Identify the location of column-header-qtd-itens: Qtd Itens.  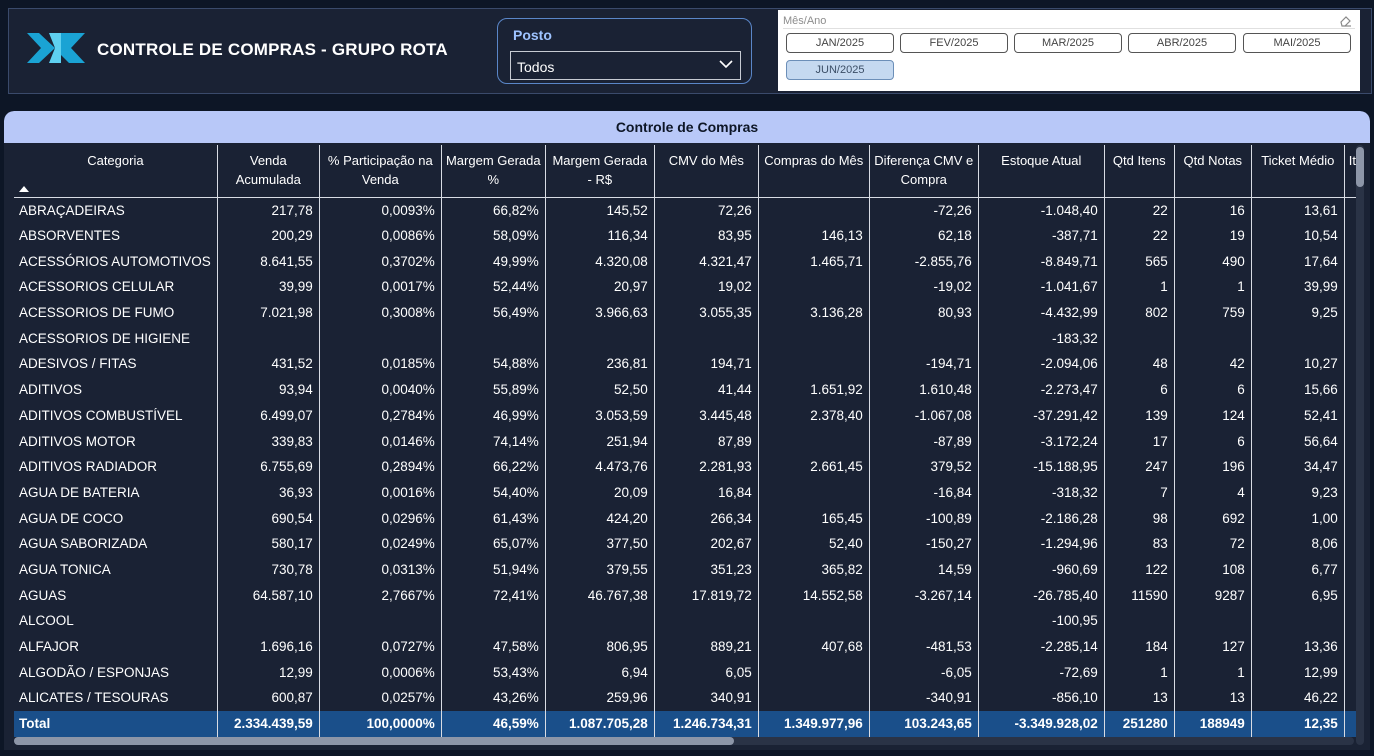
(1139, 171).